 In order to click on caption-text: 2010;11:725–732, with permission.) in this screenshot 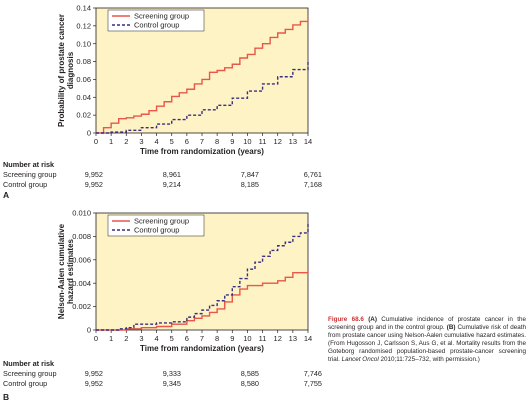, I will do `click(429, 359)`.